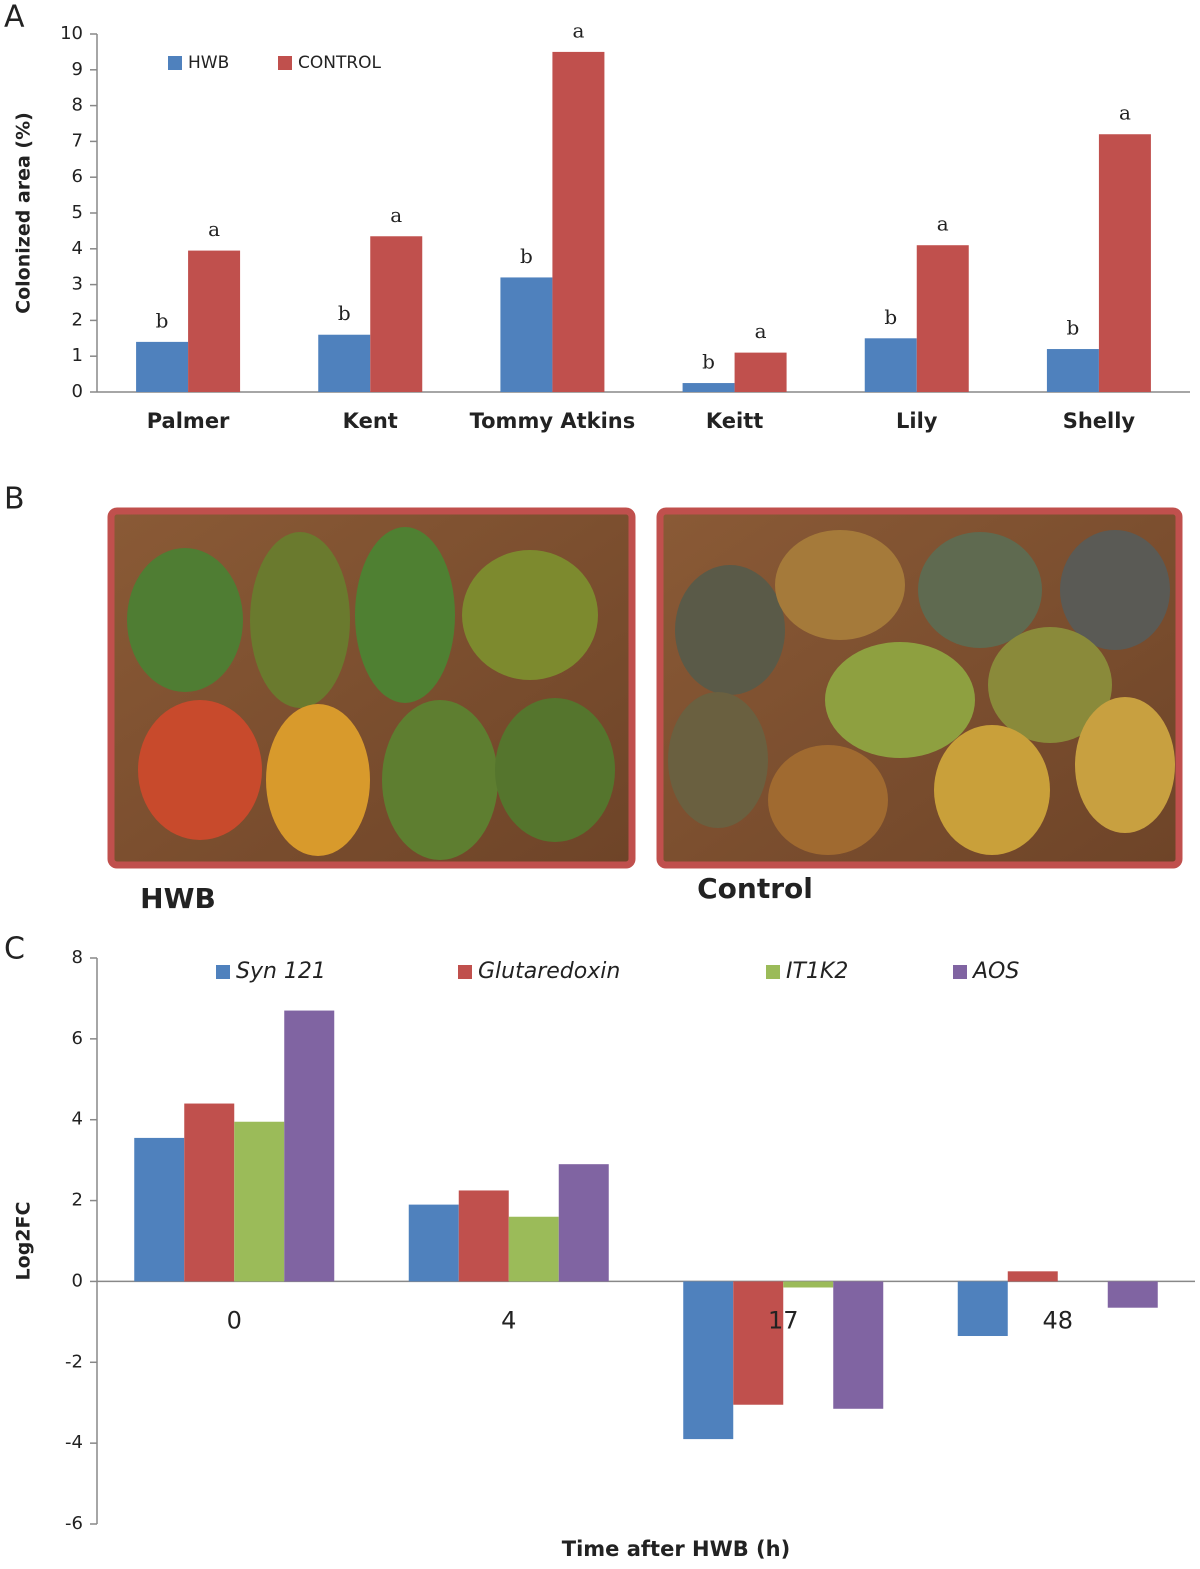 The height and width of the screenshot is (1569, 1200). I want to click on legend-label: IT1K2, so click(817, 971).